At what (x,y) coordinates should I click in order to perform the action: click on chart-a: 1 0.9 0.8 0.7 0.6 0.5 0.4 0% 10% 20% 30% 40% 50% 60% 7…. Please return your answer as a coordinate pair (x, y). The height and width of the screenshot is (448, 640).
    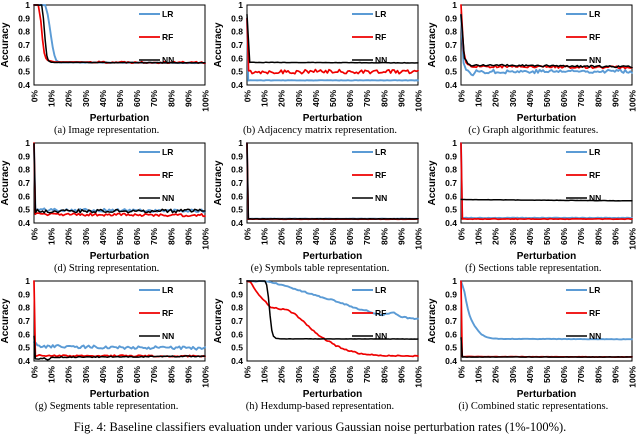
    Looking at the image, I should click on (106, 62).